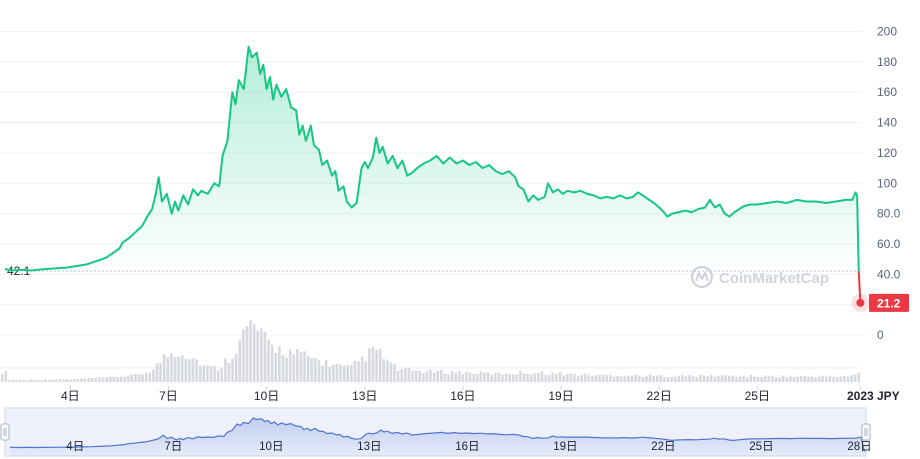  I want to click on y-tick-label: 60.0, so click(889, 244).